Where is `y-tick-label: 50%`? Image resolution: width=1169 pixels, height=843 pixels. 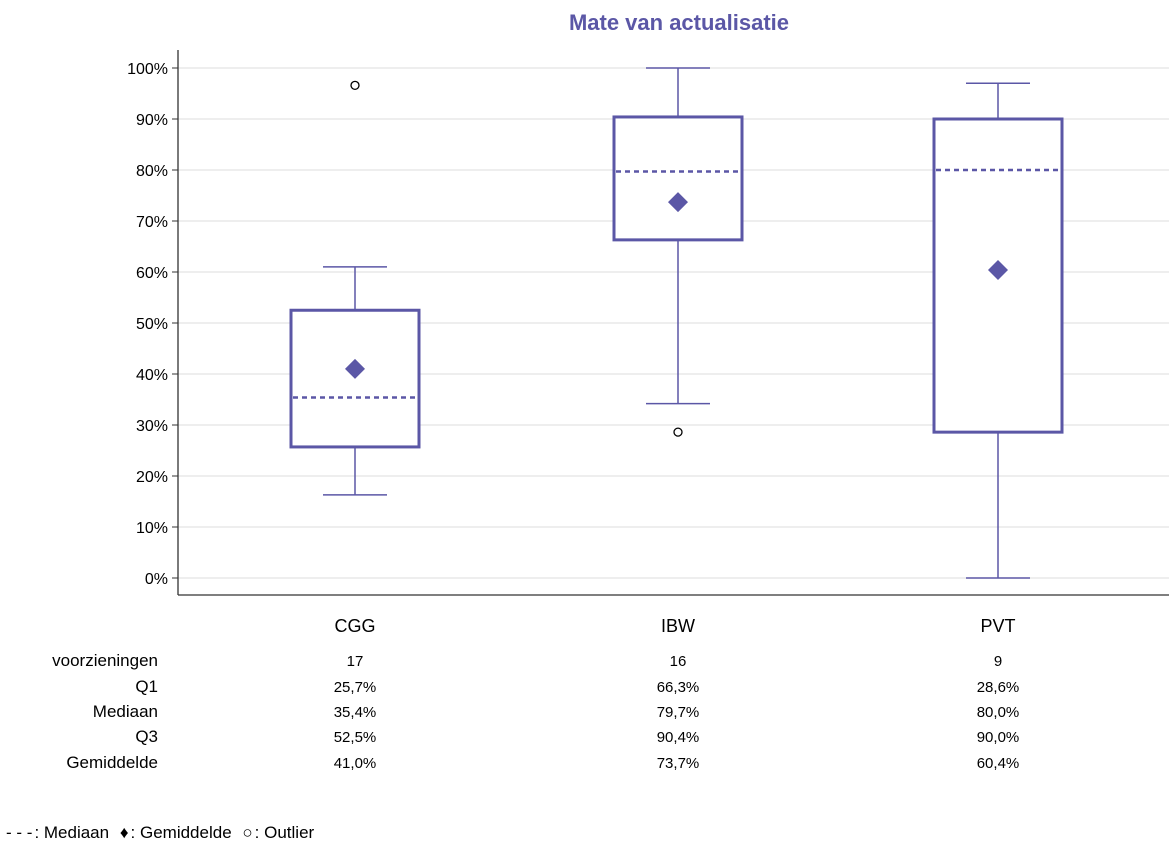 y-tick-label: 50% is located at coordinates (152, 324).